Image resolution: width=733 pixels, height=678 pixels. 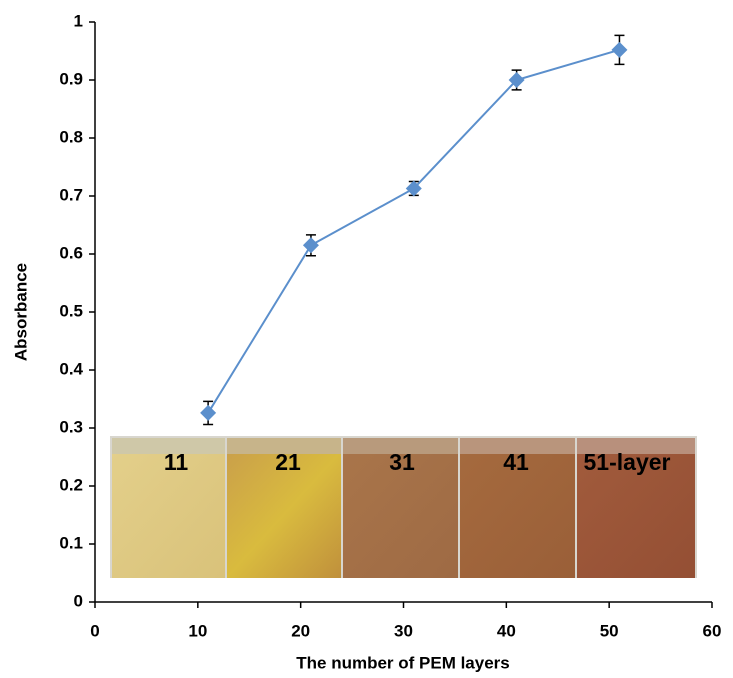 I want to click on y-tick-label: 0.5, so click(x=71, y=310).